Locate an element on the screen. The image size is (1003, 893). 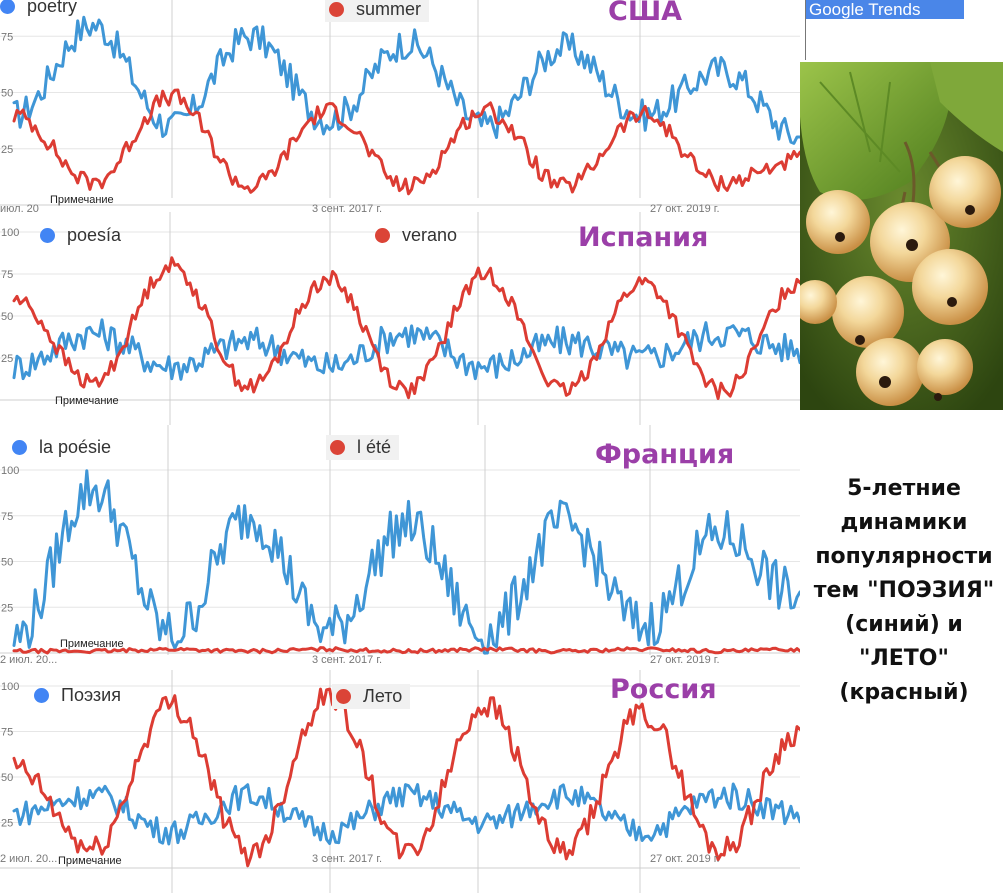
legend-series1: la poésie is located at coordinates (61, 447).